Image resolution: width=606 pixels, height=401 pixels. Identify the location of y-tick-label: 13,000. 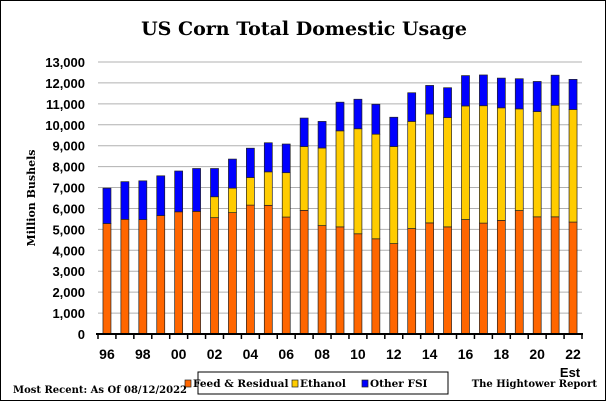
(65, 62).